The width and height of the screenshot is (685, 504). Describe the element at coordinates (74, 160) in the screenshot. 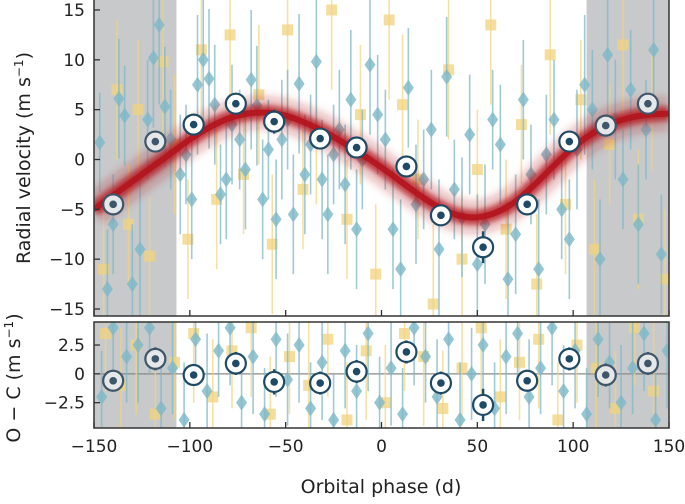

I see `rv-y-axis: −15 −10 −5 0 5 10 15` at that location.